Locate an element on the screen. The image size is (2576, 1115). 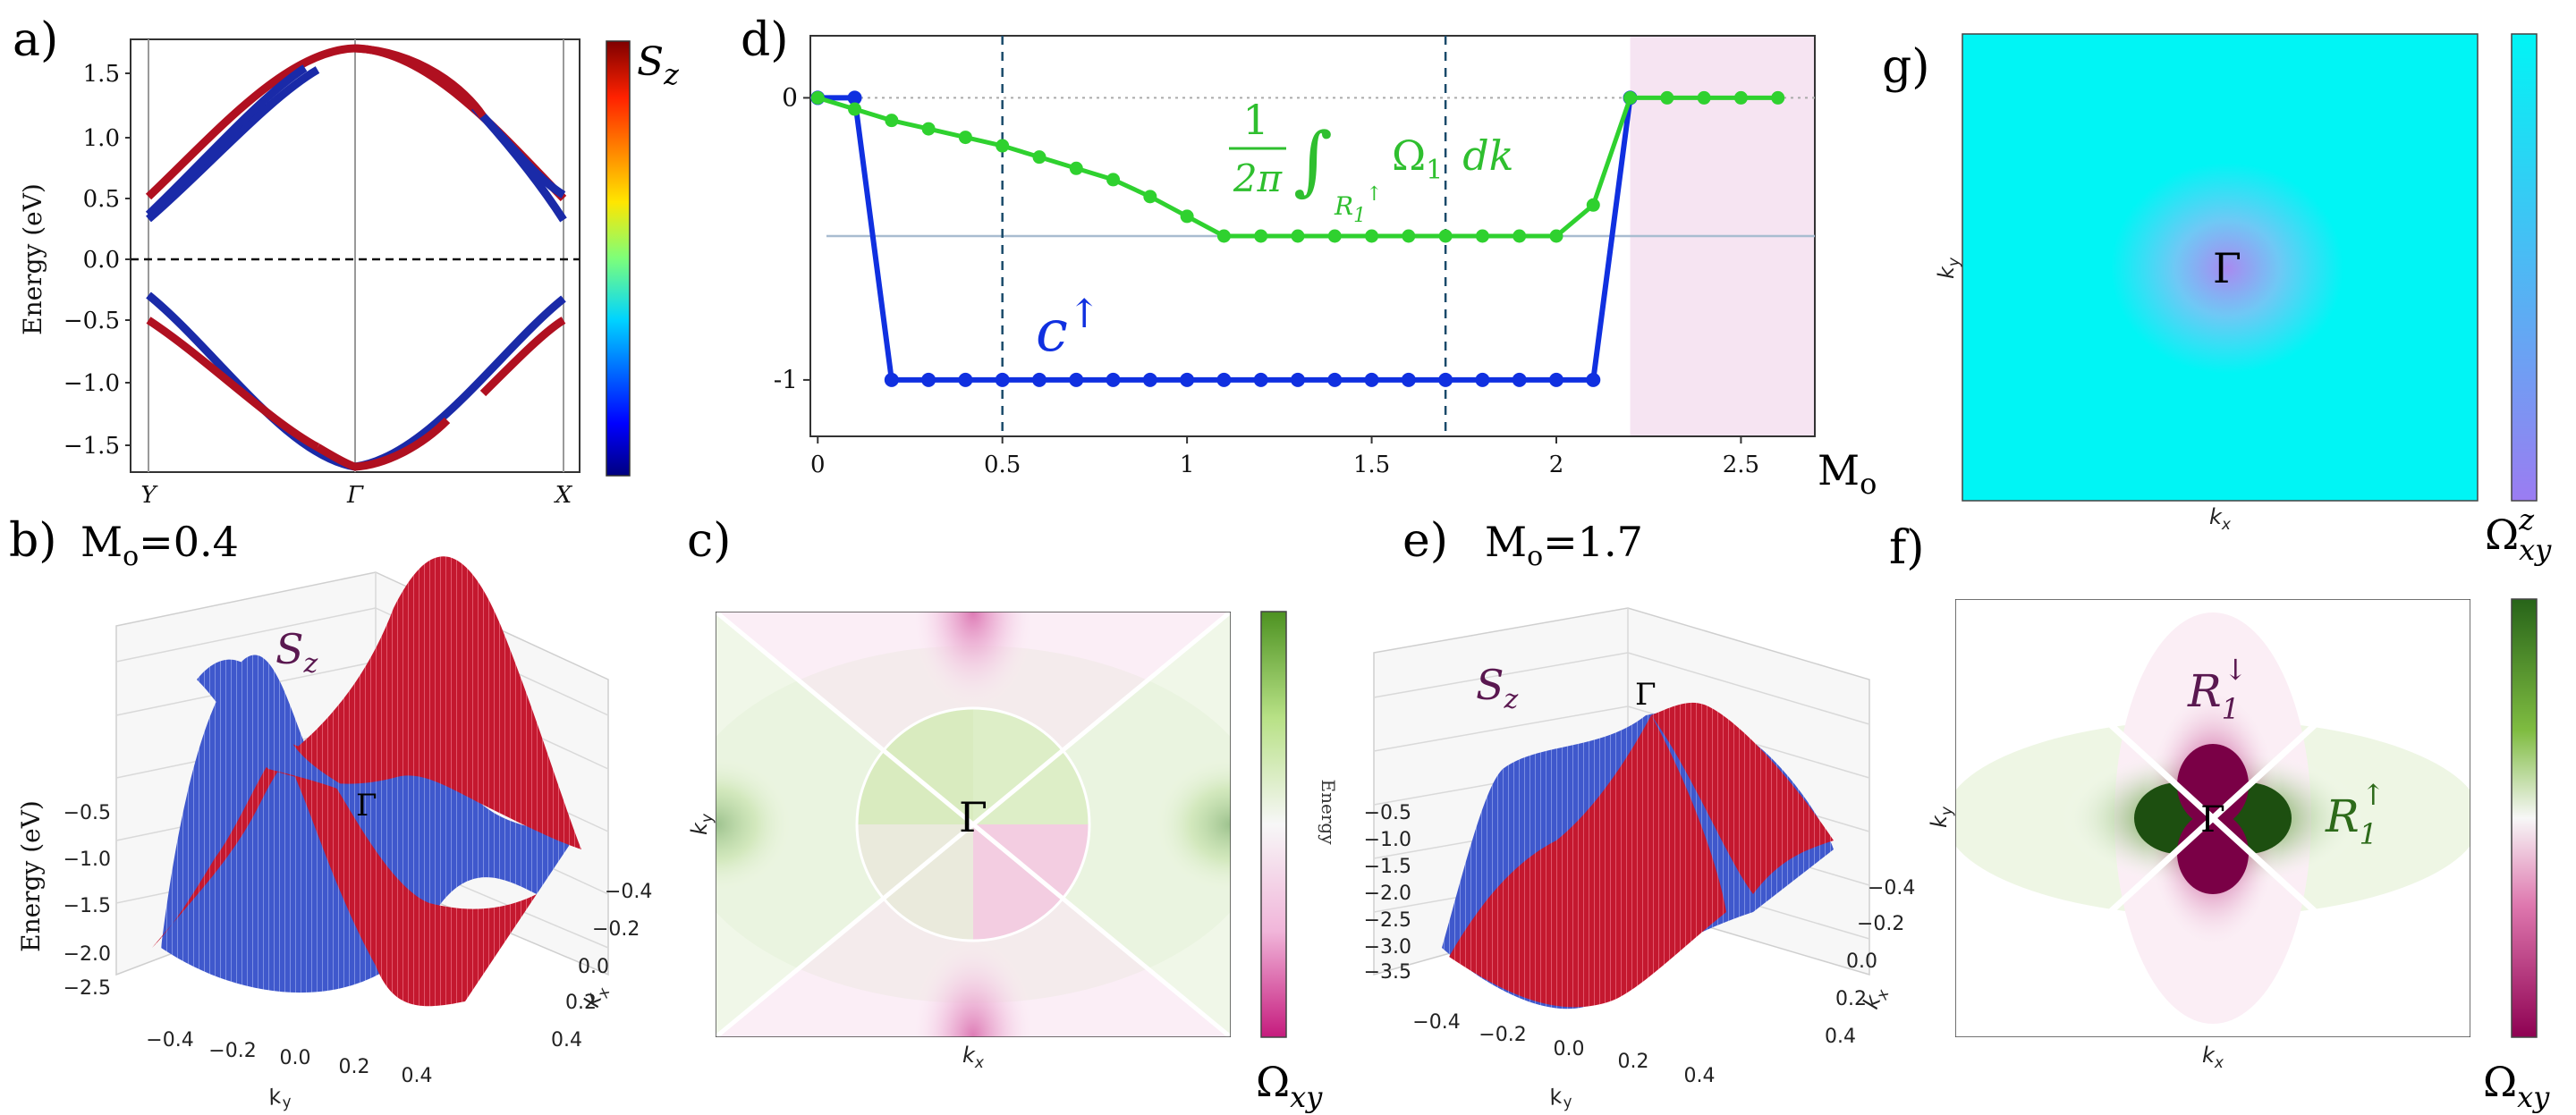
panel-g-ylabel: ky is located at coordinates (1948, 268).